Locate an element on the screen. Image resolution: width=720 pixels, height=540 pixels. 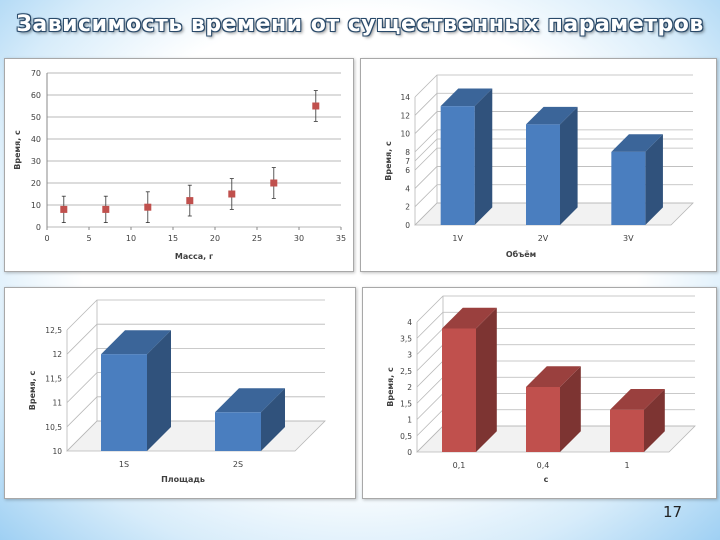
x-tick-label: 10 is located at coordinates (131, 238).